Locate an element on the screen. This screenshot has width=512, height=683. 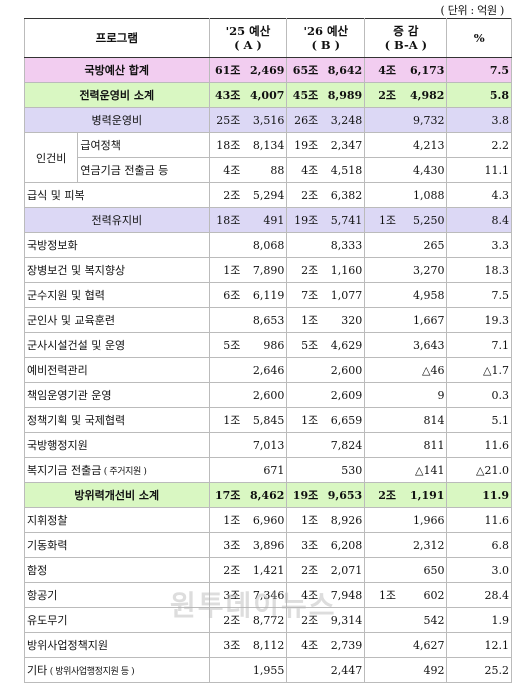
col-a-ok: 2,646 is located at coordinates (265, 370).